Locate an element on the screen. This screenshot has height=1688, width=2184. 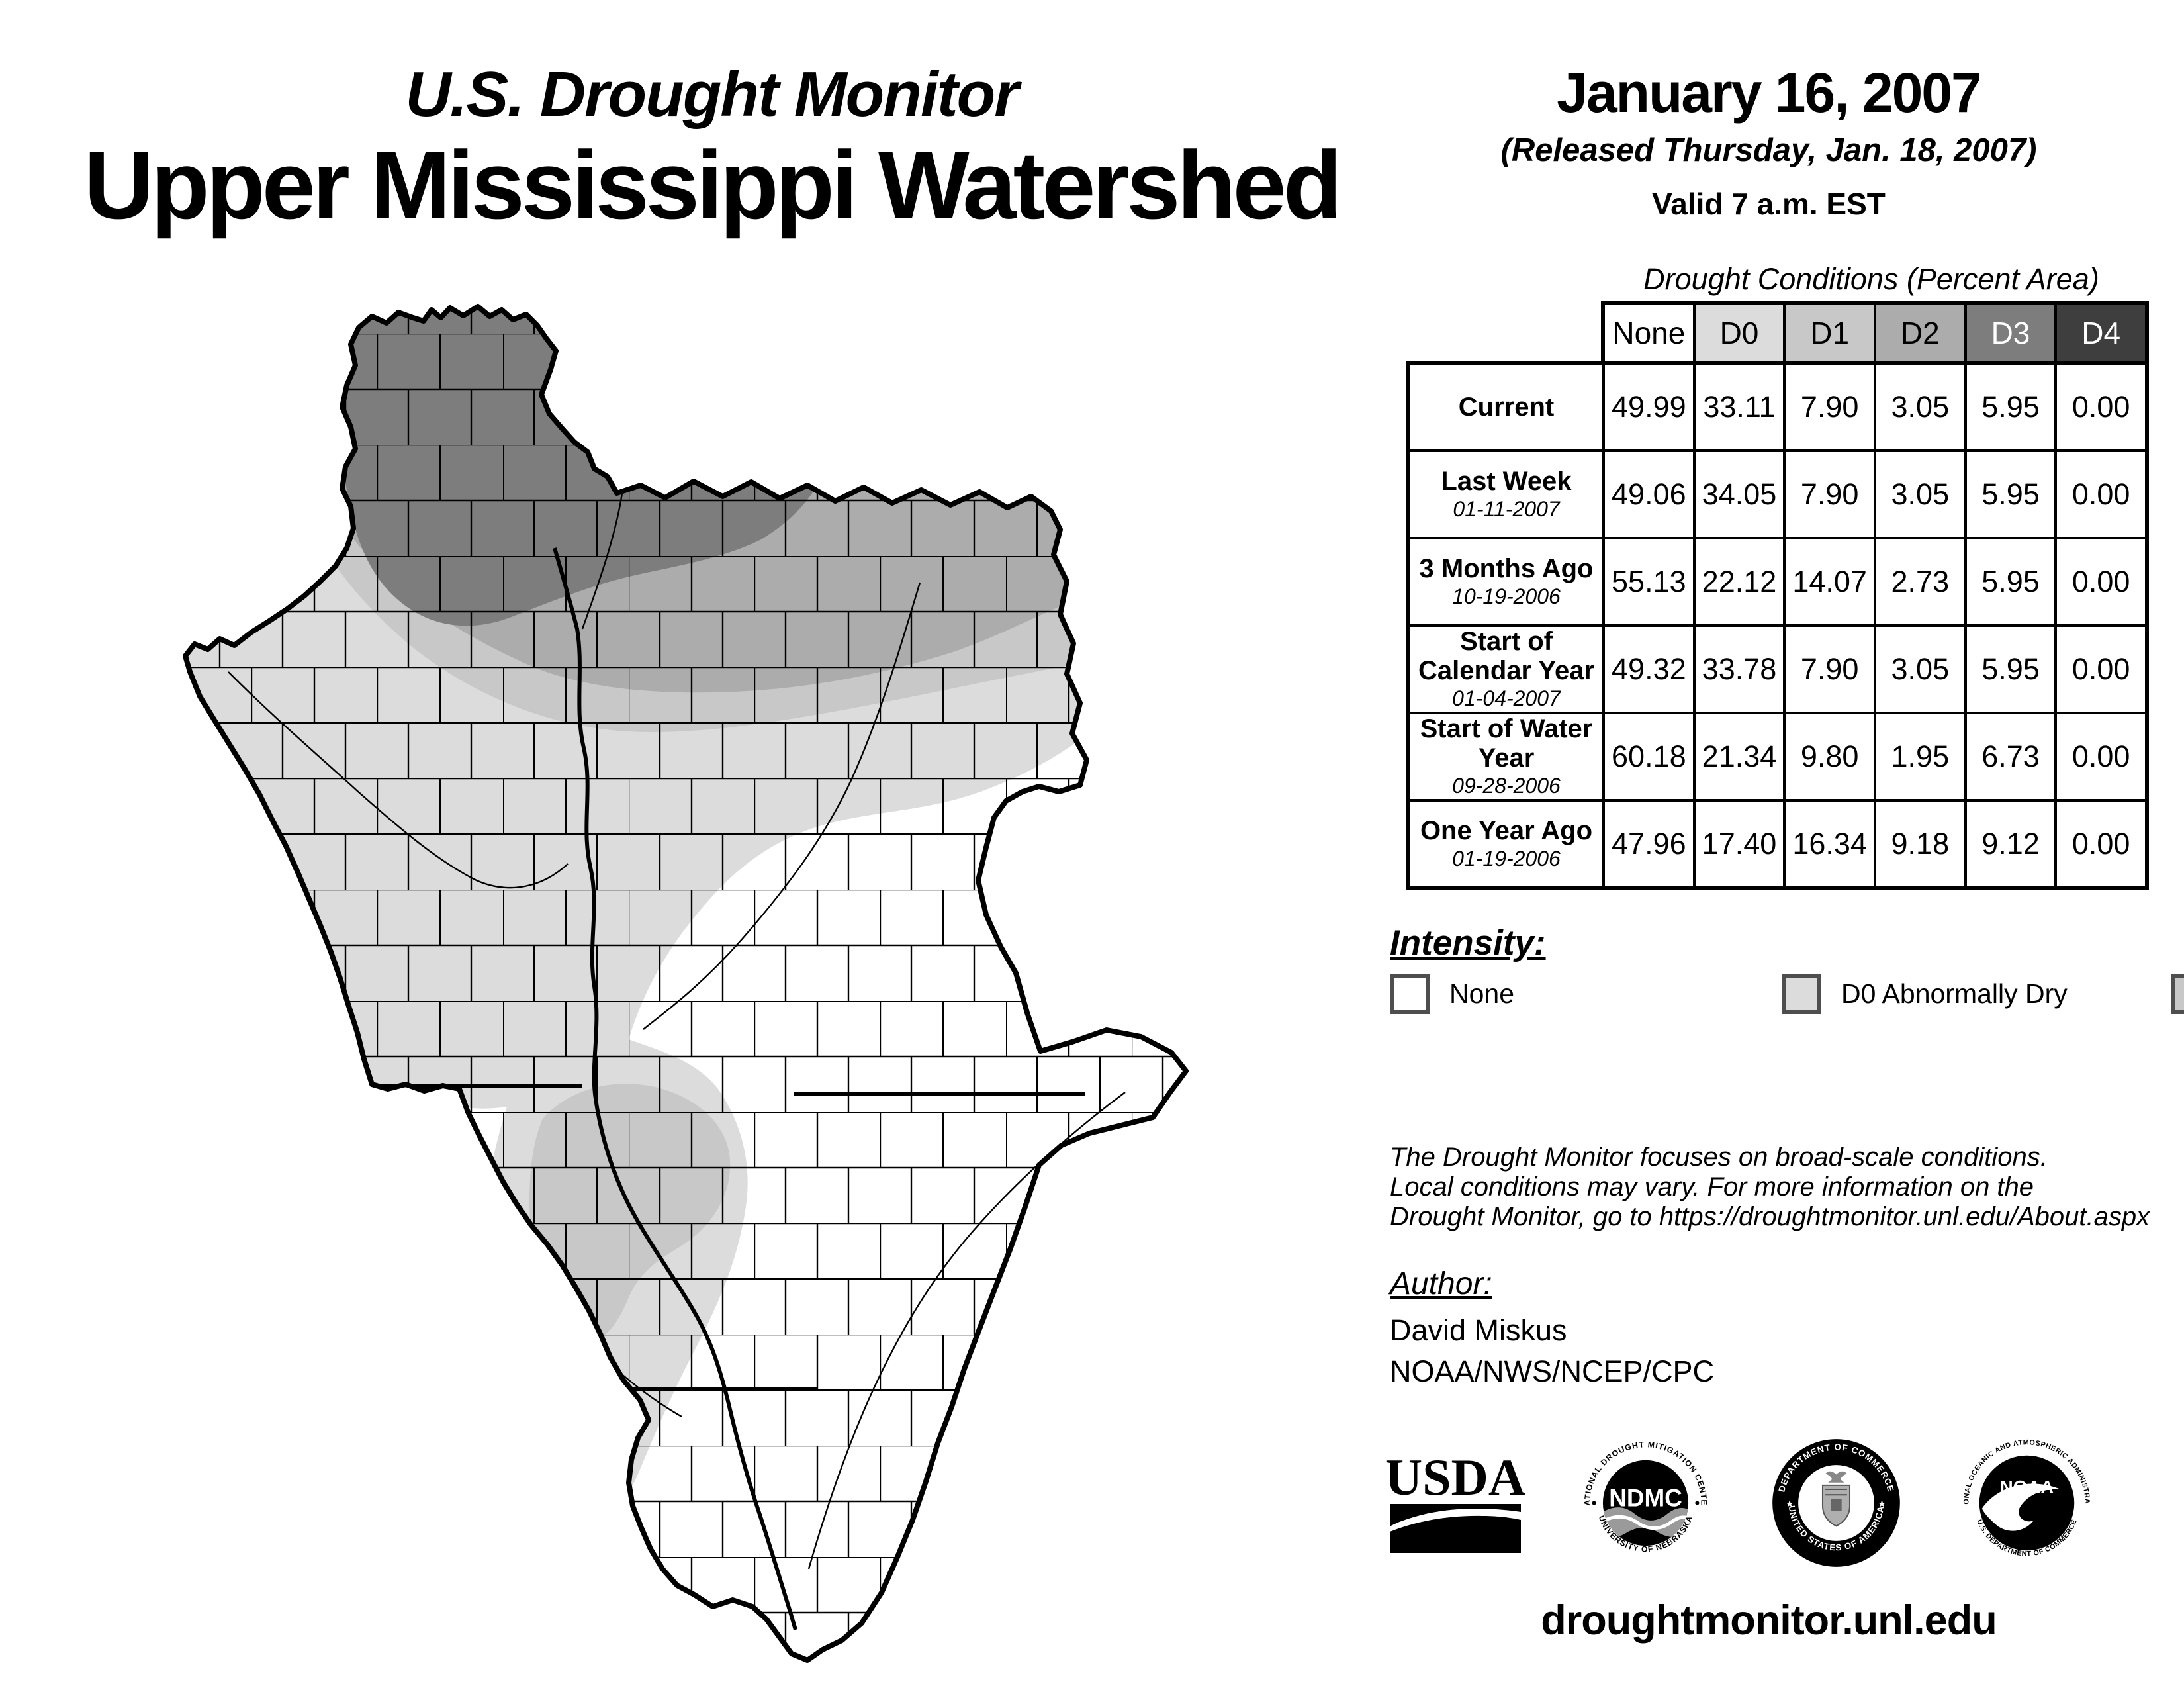
page-title: Upper Mississippi Watershed is located at coordinates (713, 185).